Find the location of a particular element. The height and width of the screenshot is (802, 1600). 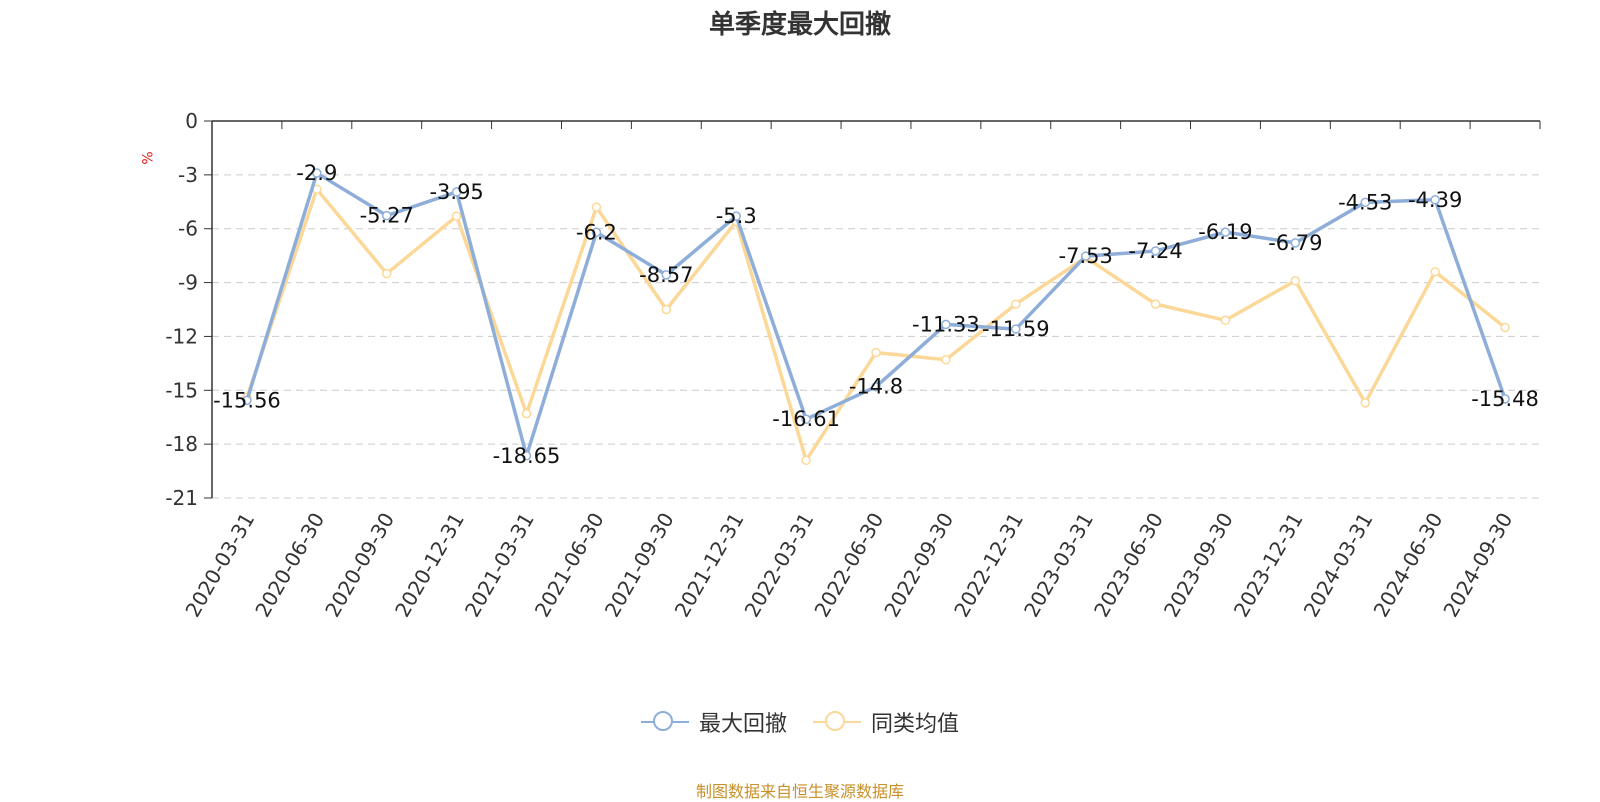

y-tick-label: -21 is located at coordinates (181, 498).